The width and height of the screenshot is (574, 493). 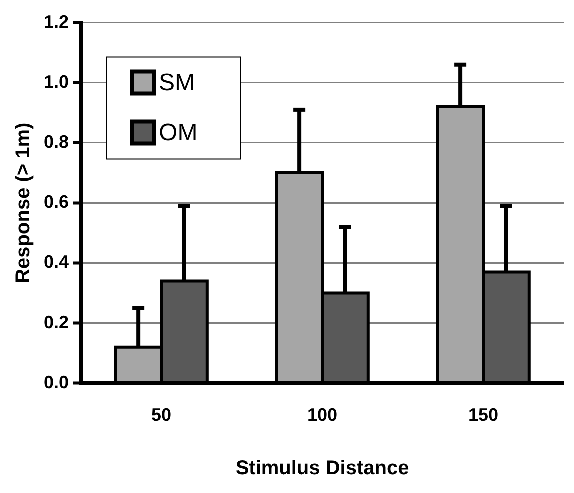 I want to click on y-tick-label: 0.2, so click(x=57, y=322).